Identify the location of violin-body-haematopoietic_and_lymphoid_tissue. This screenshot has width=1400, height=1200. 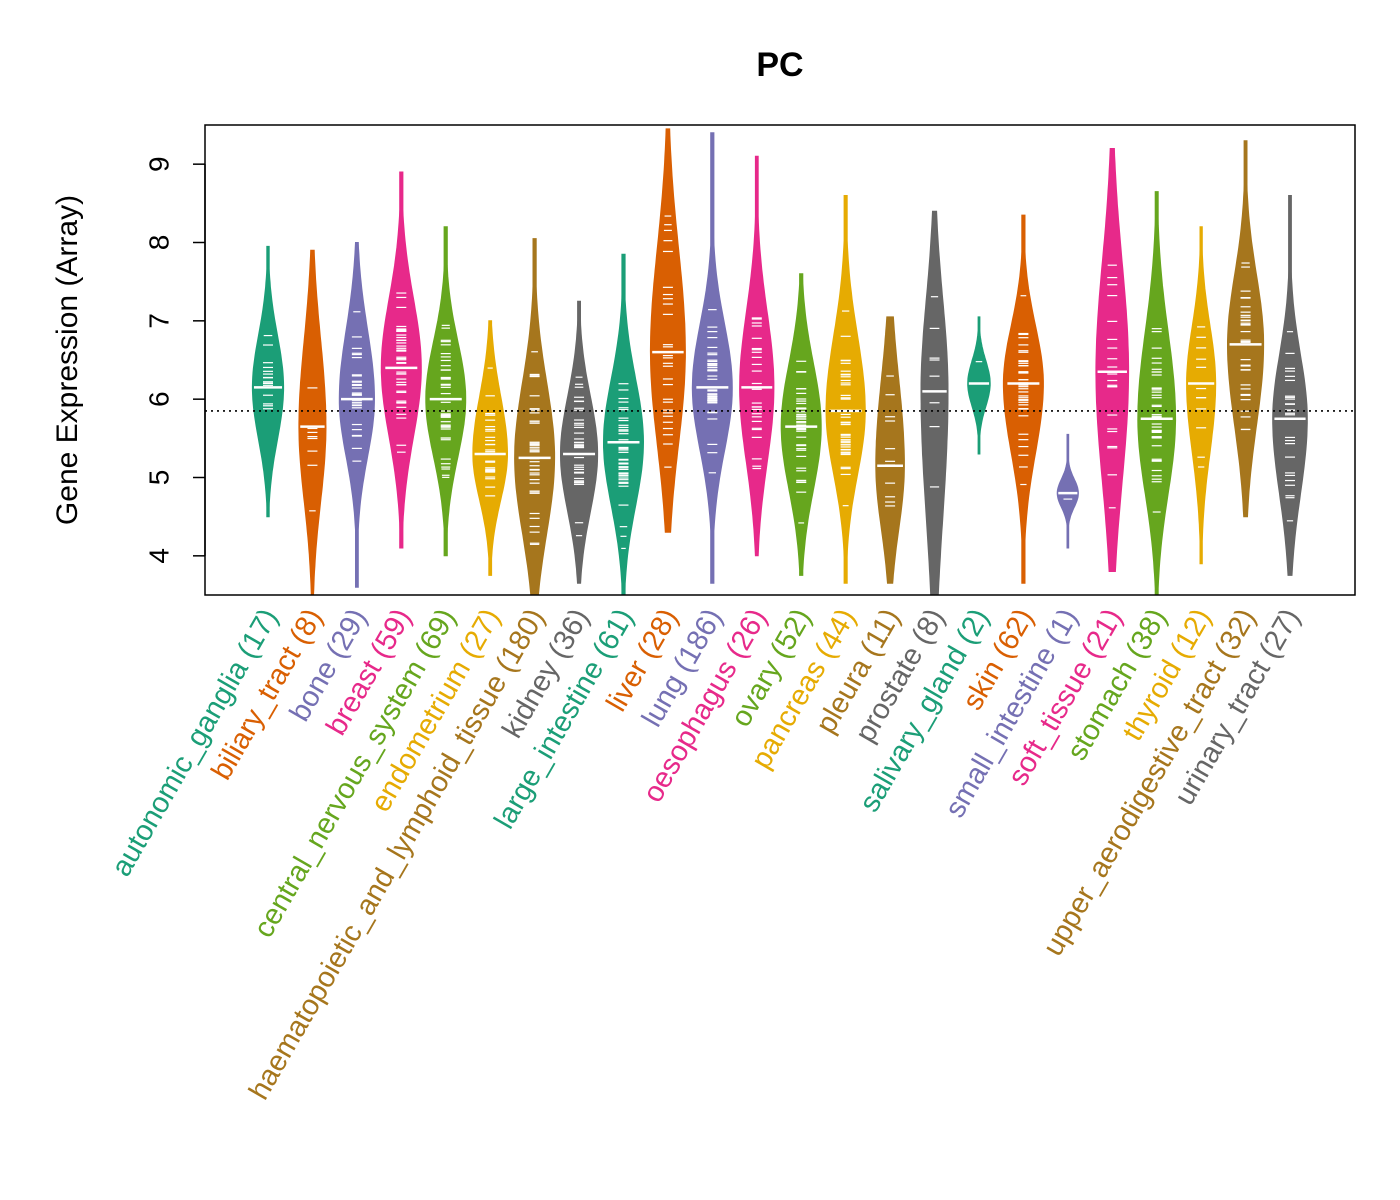
(535, 416).